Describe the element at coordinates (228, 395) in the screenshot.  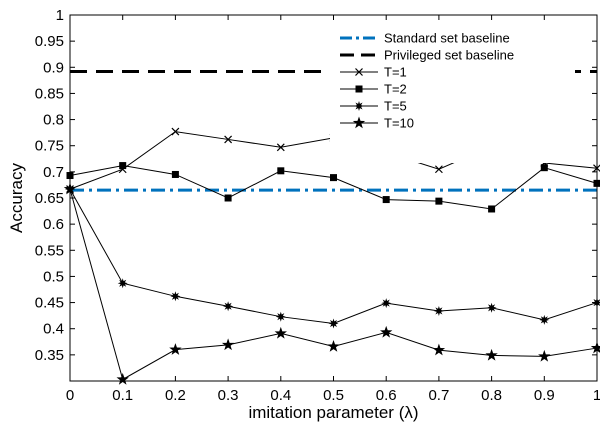
I see `x-tick-label: 0.3` at that location.